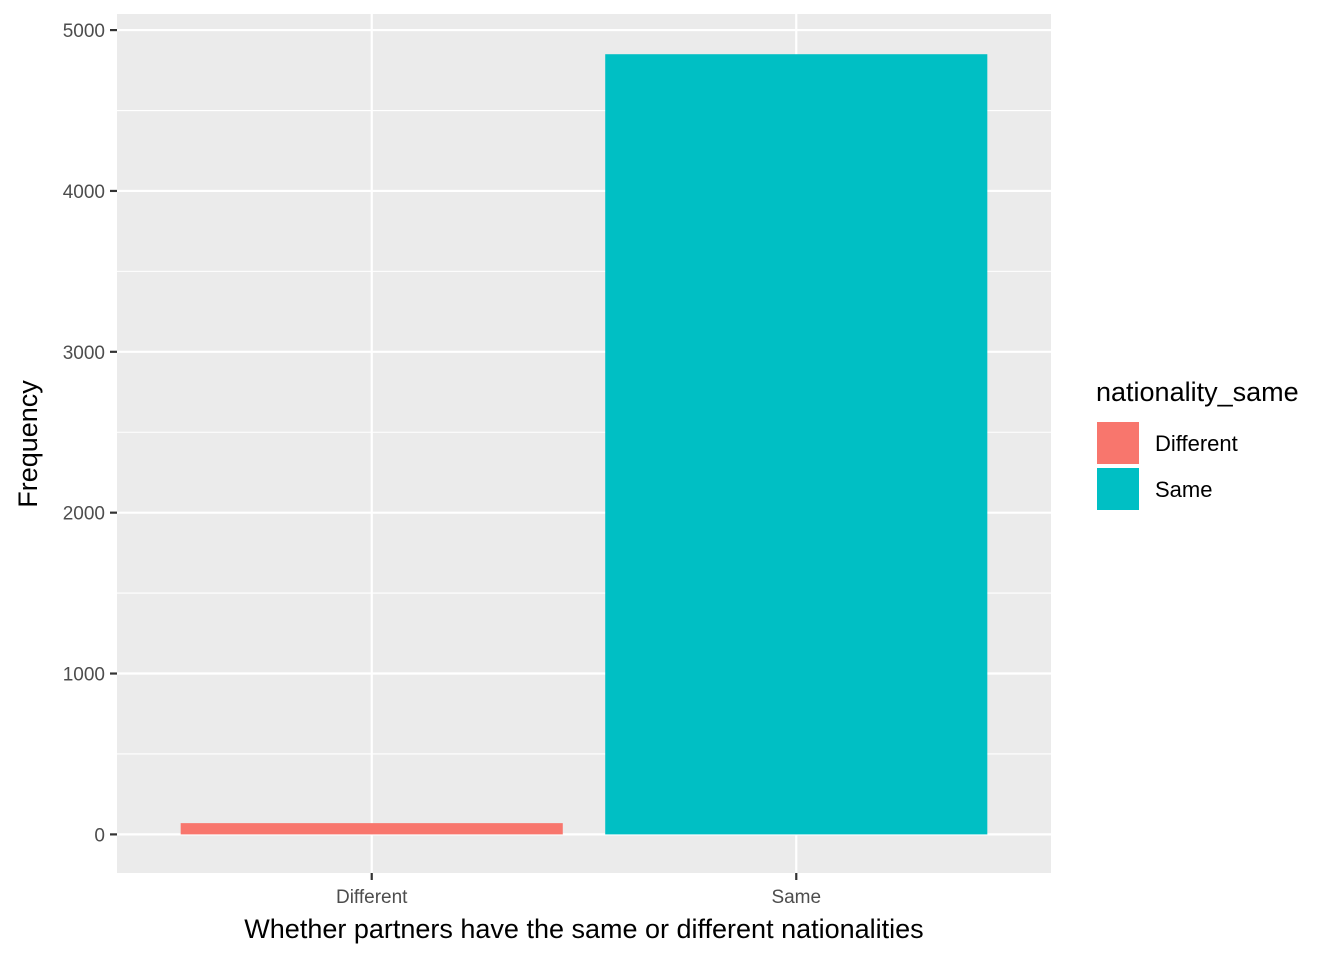  Describe the element at coordinates (84, 192) in the screenshot. I see `y-tick-label: 4000` at that location.